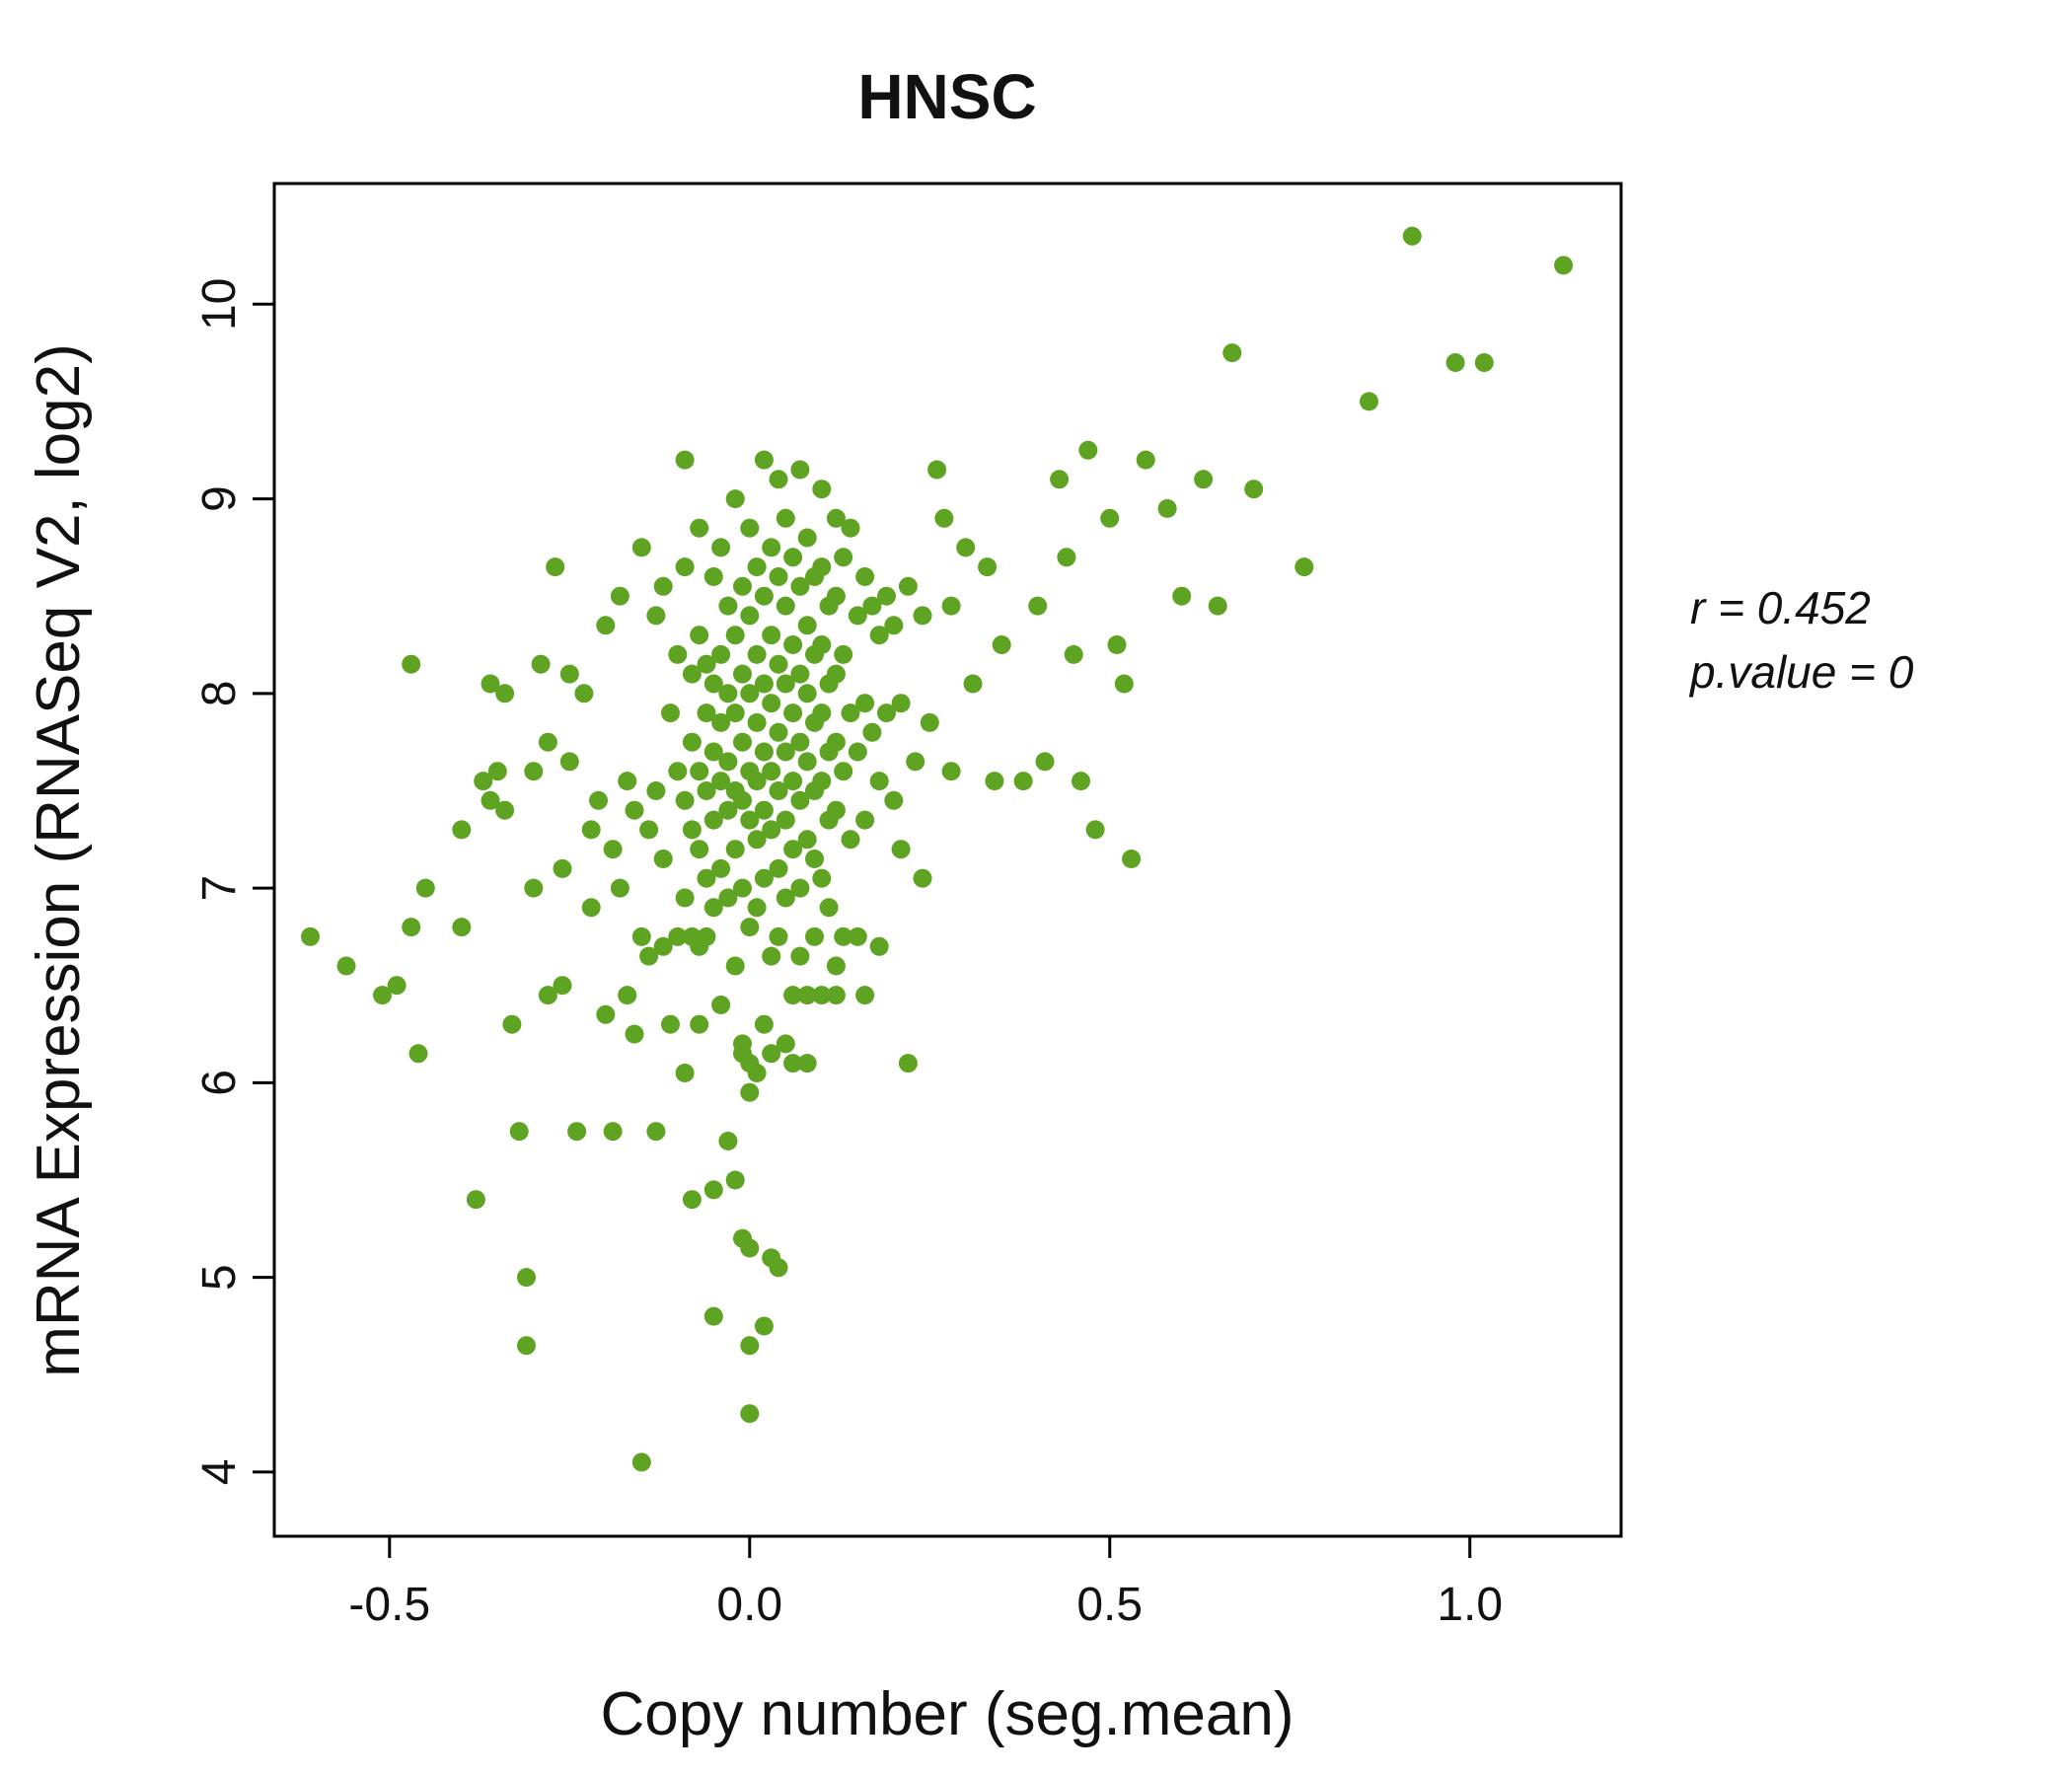 The height and width of the screenshot is (1776, 2072). What do you see at coordinates (947, 97) in the screenshot?
I see `plot-title: HNSC` at bounding box center [947, 97].